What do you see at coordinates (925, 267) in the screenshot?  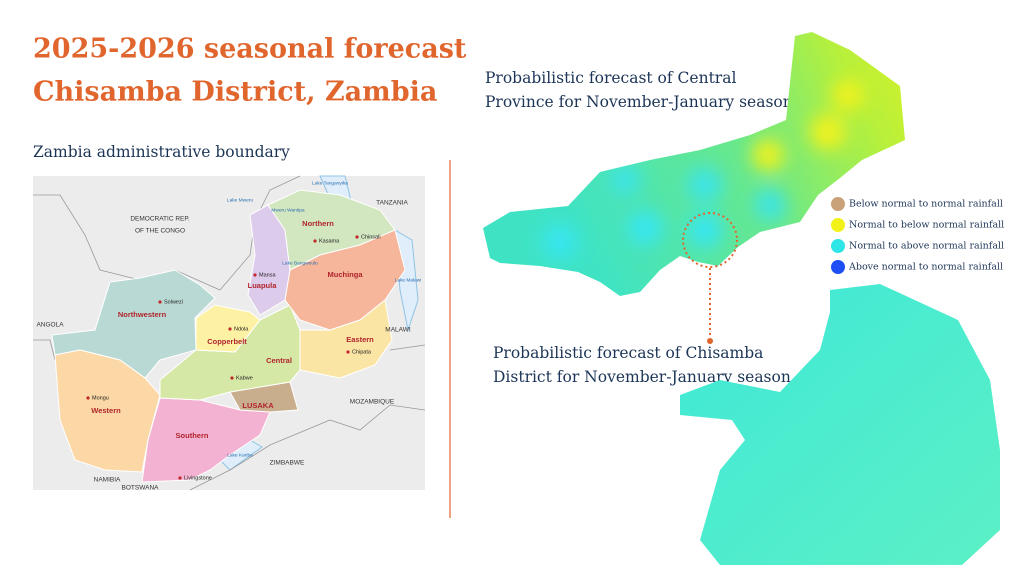 I see `legend-label: Above normal to normal rainfall` at bounding box center [925, 267].